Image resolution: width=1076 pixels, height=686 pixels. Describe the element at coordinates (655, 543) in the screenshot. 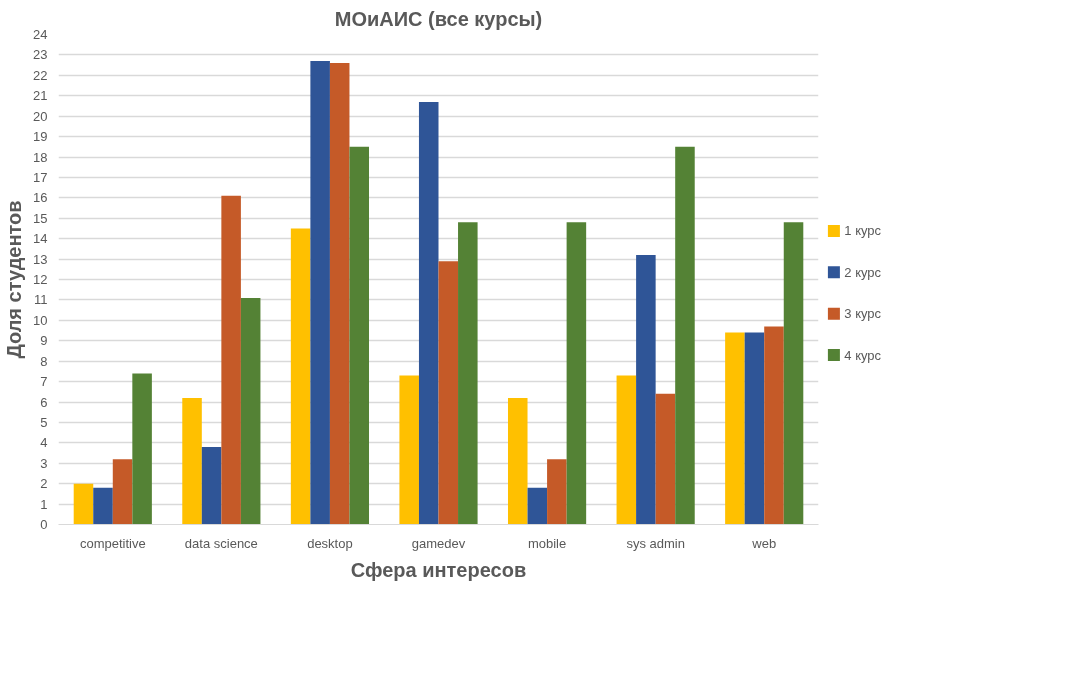

I see `x-tick-label: sys admin` at that location.